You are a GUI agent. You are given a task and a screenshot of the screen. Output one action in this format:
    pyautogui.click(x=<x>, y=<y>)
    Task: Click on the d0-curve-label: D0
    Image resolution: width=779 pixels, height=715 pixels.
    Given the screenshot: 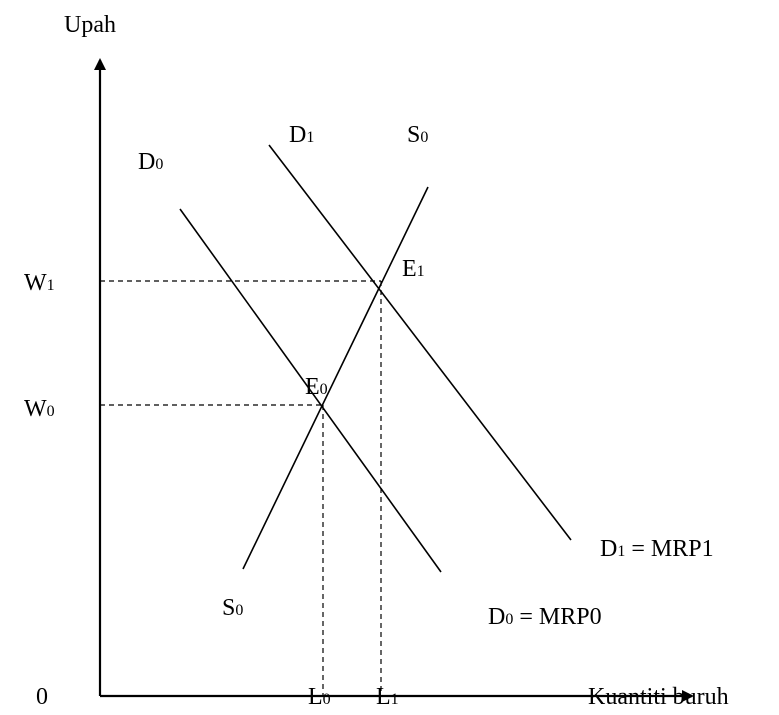 What is the action you would take?
    pyautogui.click(x=150, y=162)
    